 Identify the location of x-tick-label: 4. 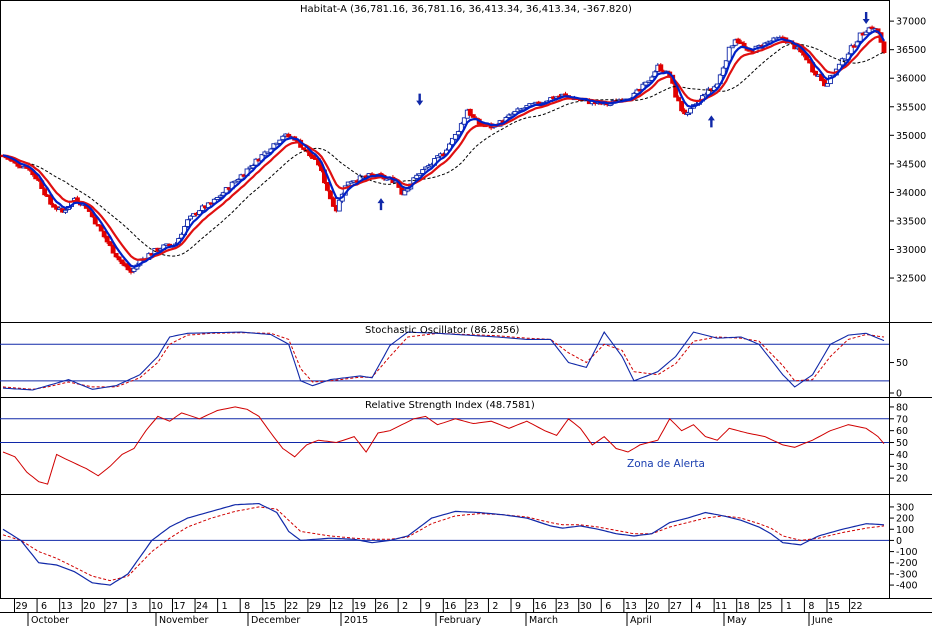
(699, 606).